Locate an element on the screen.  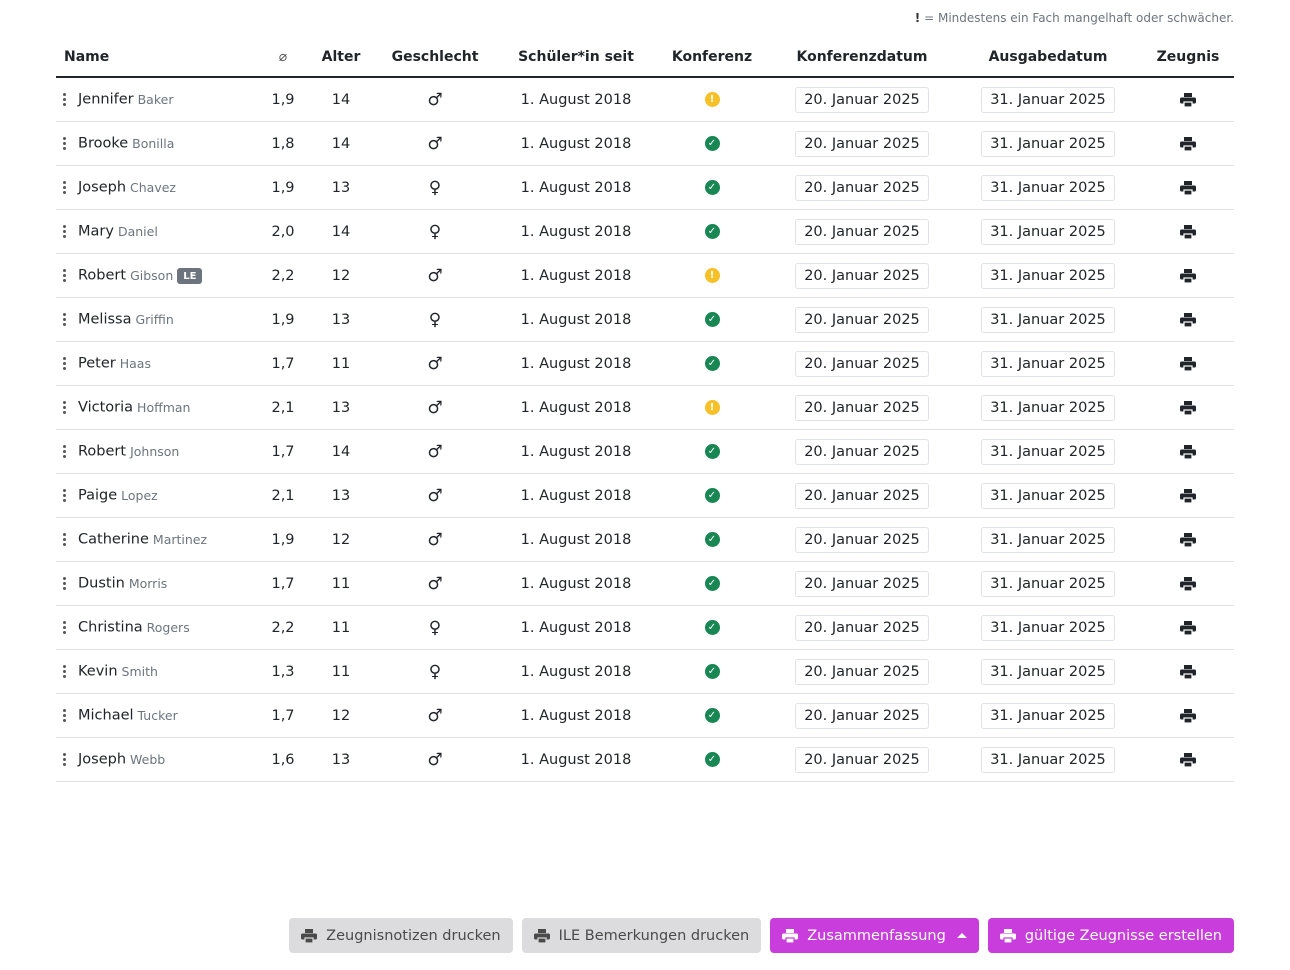
student-last-name: Chavez is located at coordinates (153, 187).